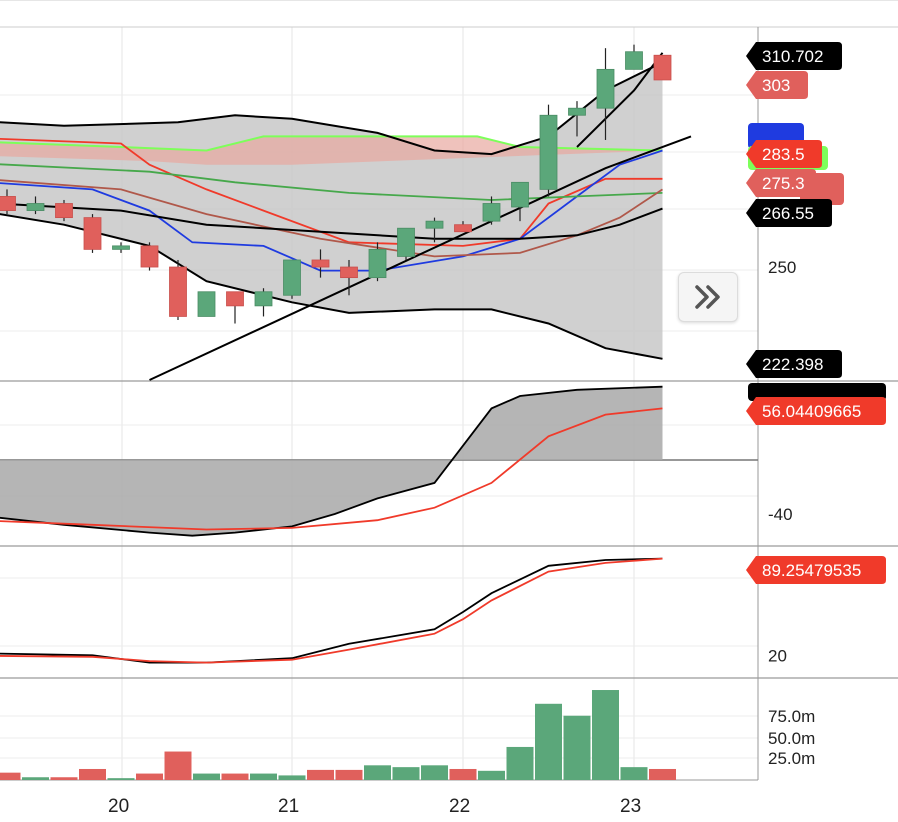  I want to click on y-tick-label: 20, so click(777, 655).